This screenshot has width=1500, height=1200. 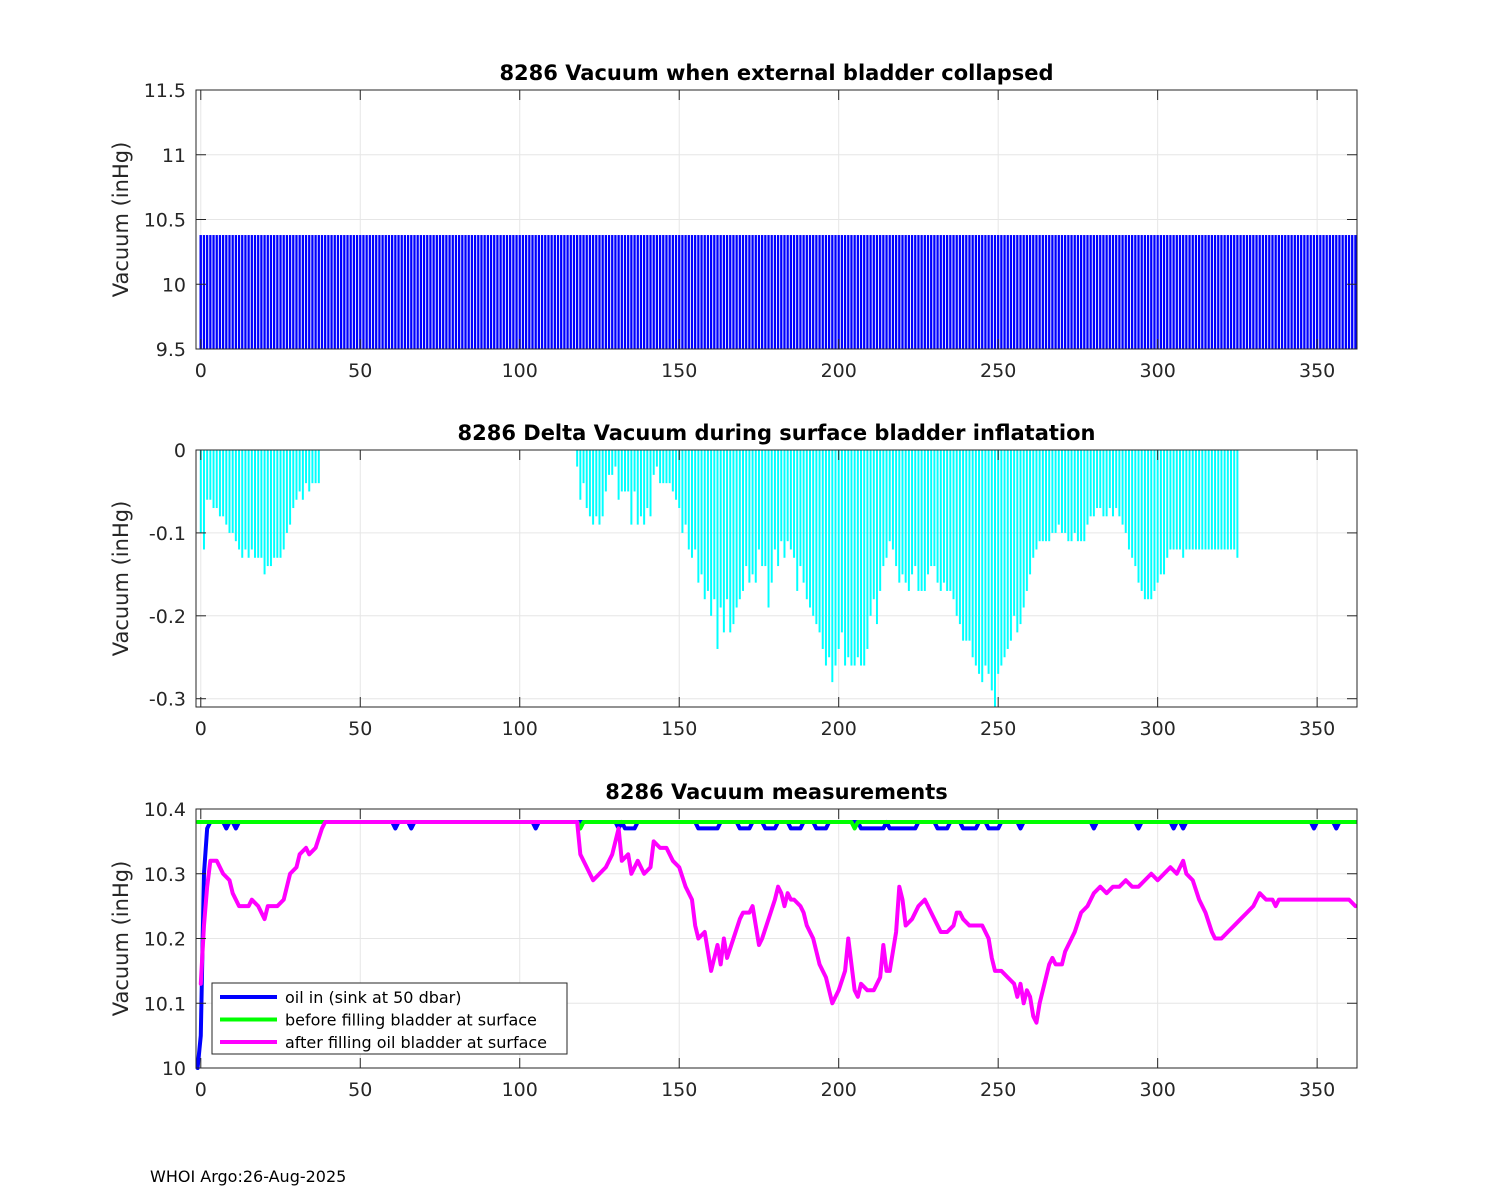 I want to click on y-axis-label: Vacuum (inHg), so click(x=121, y=579).